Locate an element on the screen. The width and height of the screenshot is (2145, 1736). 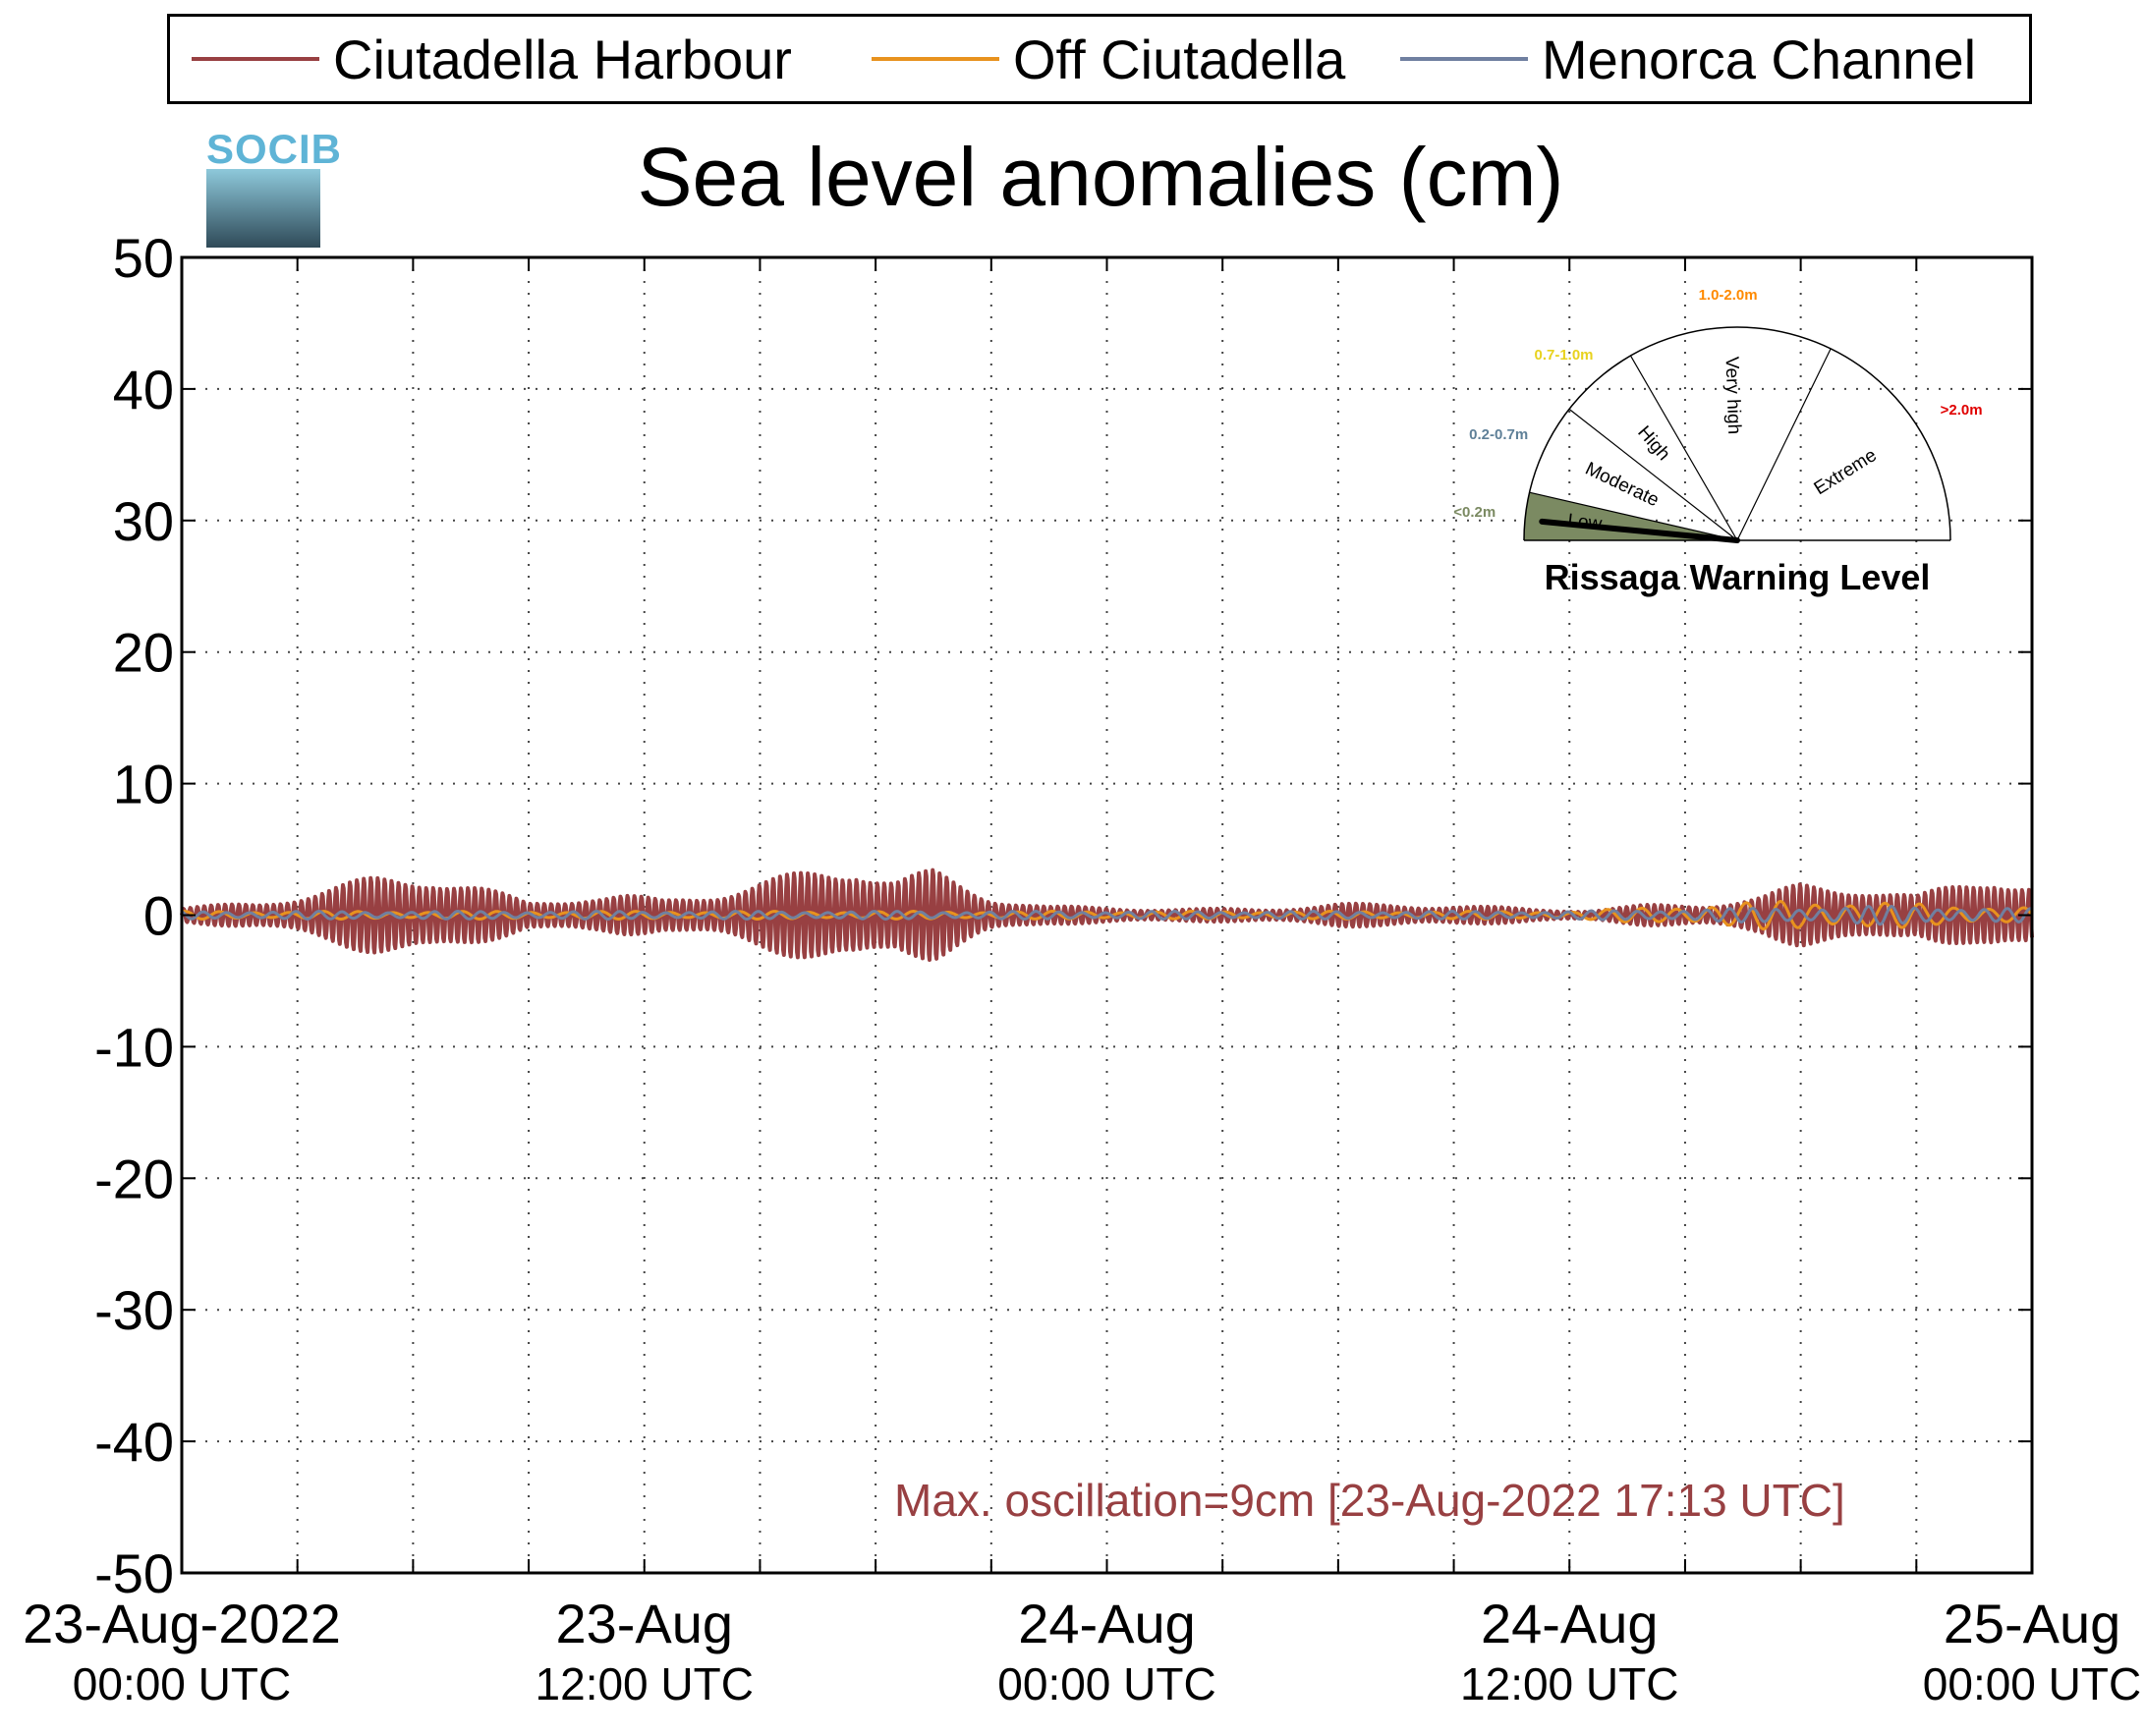
logo-graphic is located at coordinates (263, 208).